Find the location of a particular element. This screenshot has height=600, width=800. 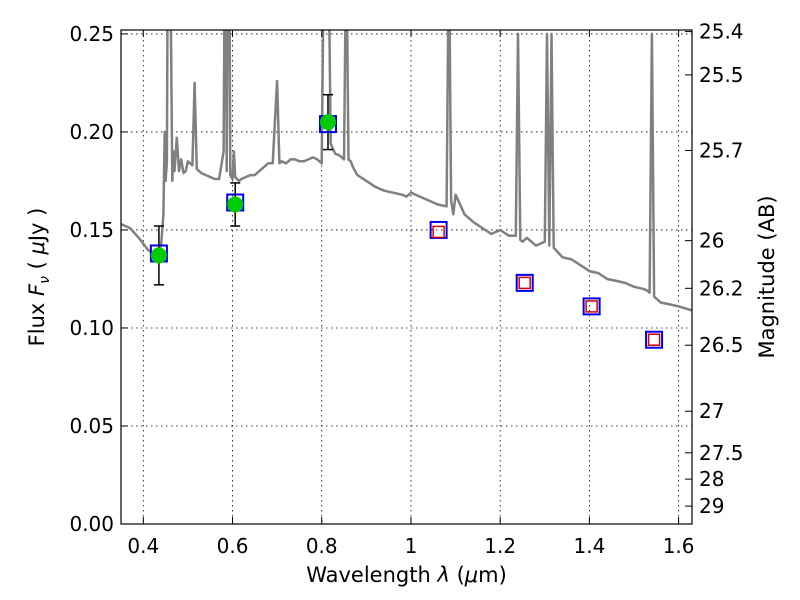

right-axis-label: Magnitude (AB) is located at coordinates (767, 276).